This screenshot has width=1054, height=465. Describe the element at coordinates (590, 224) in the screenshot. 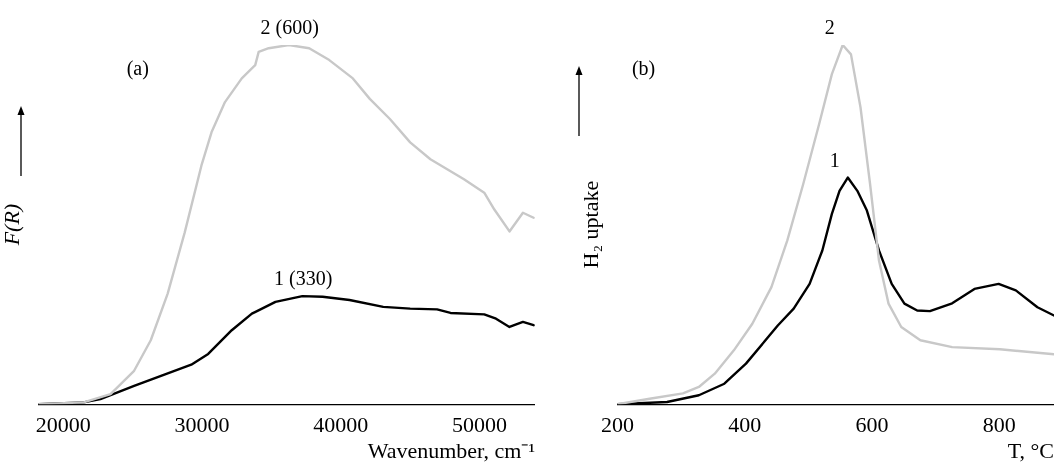

I see `y-axis-title: H₂ uptake` at that location.